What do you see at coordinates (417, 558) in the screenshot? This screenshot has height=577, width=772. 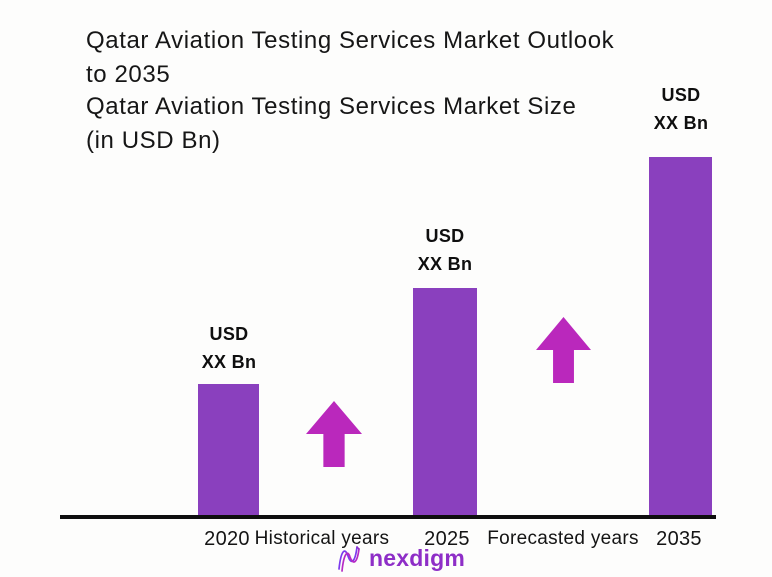 I see `brand-name: nexdigm` at bounding box center [417, 558].